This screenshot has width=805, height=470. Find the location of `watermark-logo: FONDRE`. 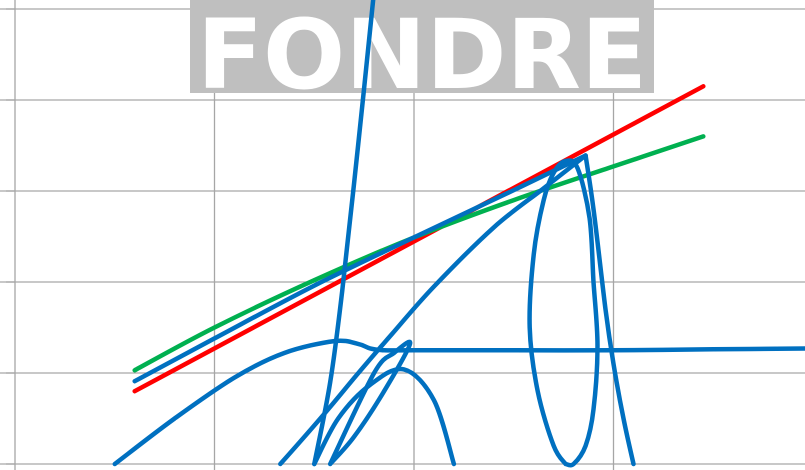

watermark-logo: FONDRE is located at coordinates (422, 55).